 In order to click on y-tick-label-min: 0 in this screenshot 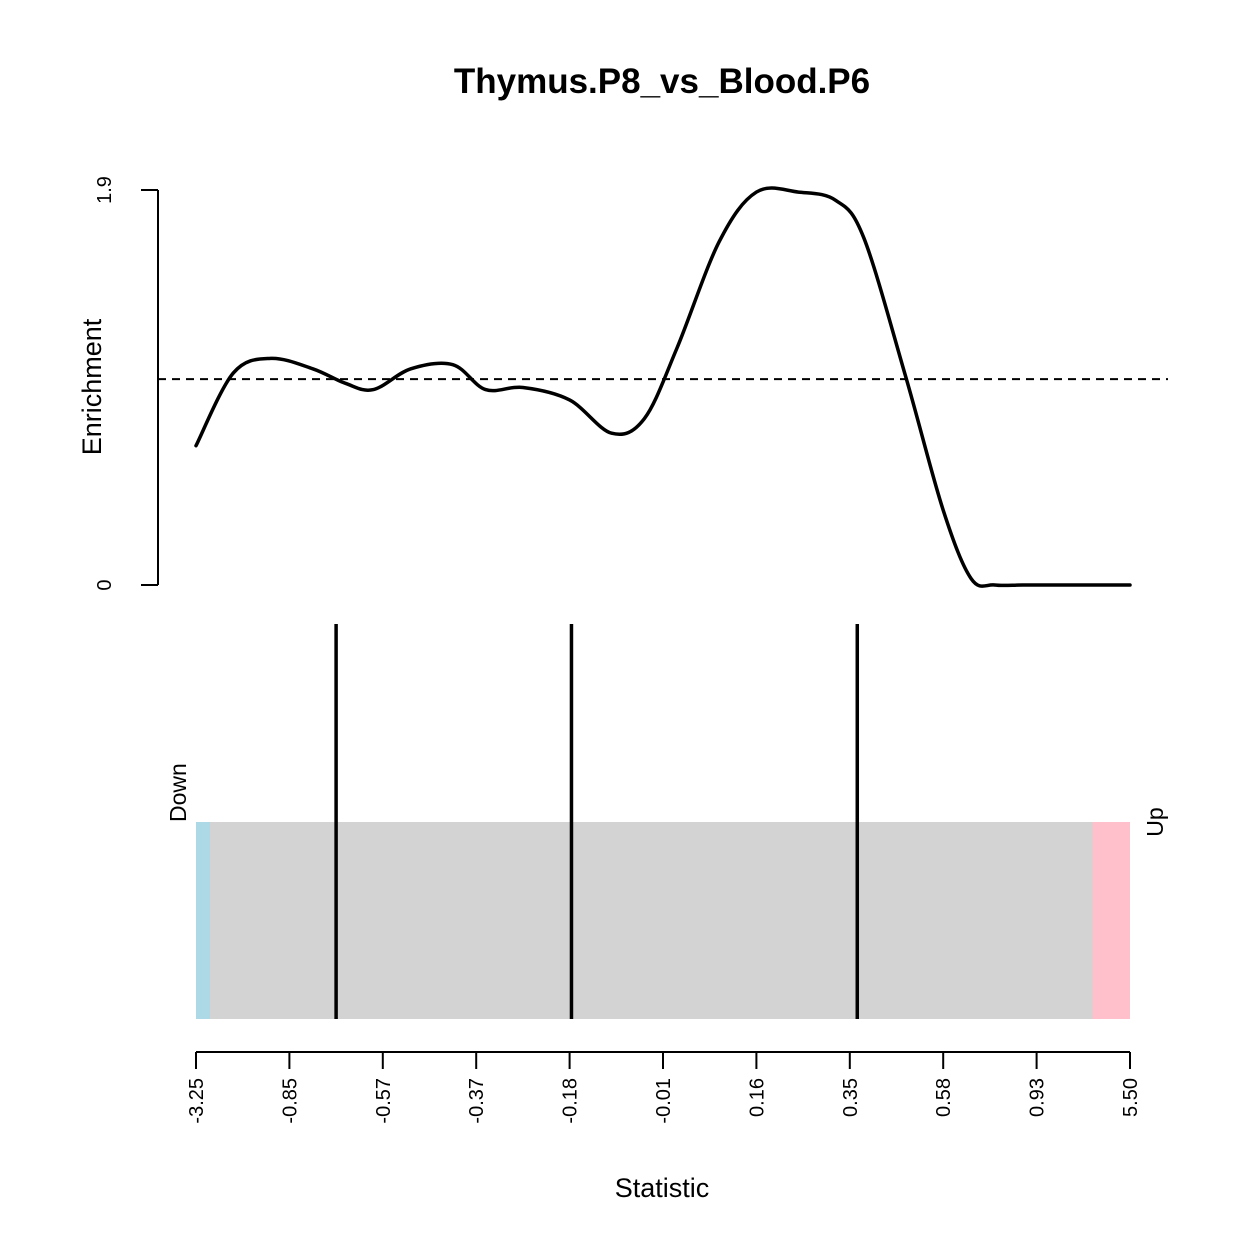, I will do `click(105, 584)`.